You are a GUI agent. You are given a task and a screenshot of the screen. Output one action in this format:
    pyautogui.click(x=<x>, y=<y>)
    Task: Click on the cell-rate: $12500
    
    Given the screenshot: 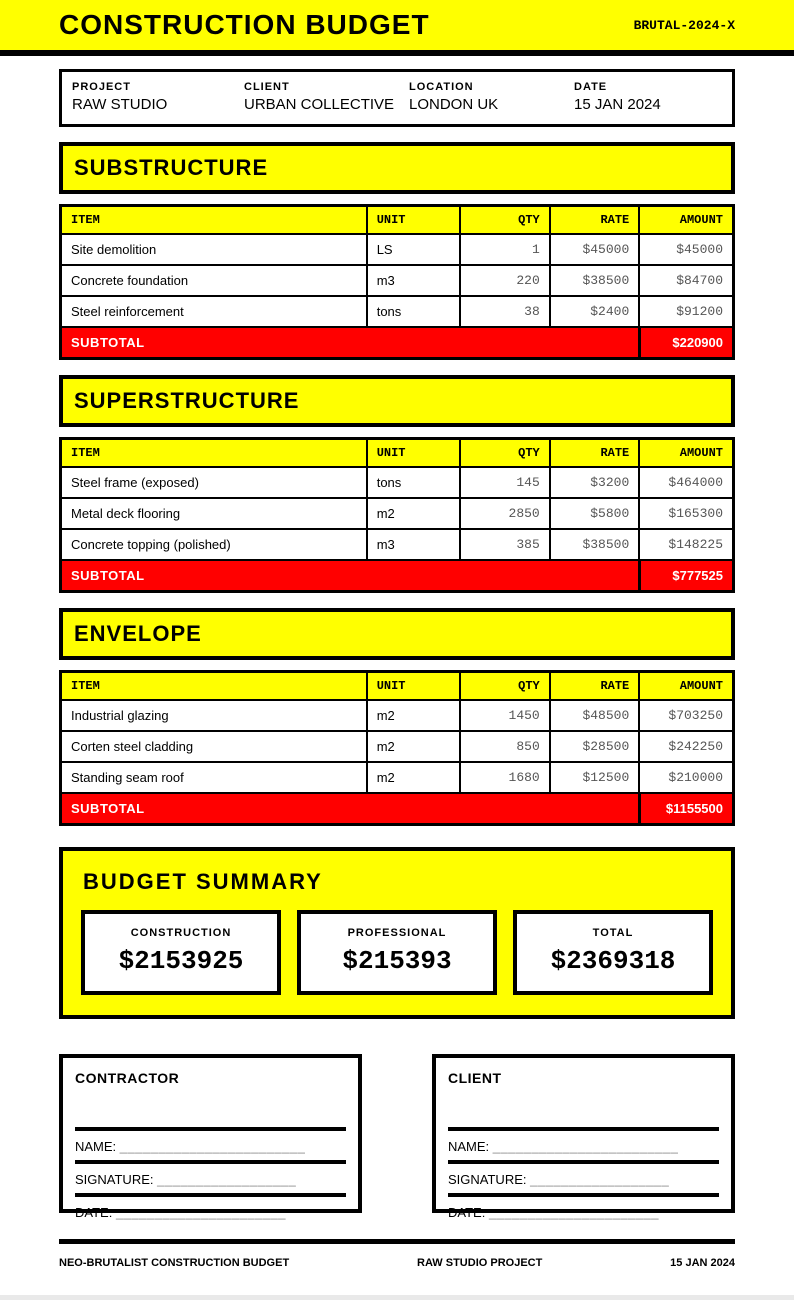 What is the action you would take?
    pyautogui.click(x=594, y=777)
    